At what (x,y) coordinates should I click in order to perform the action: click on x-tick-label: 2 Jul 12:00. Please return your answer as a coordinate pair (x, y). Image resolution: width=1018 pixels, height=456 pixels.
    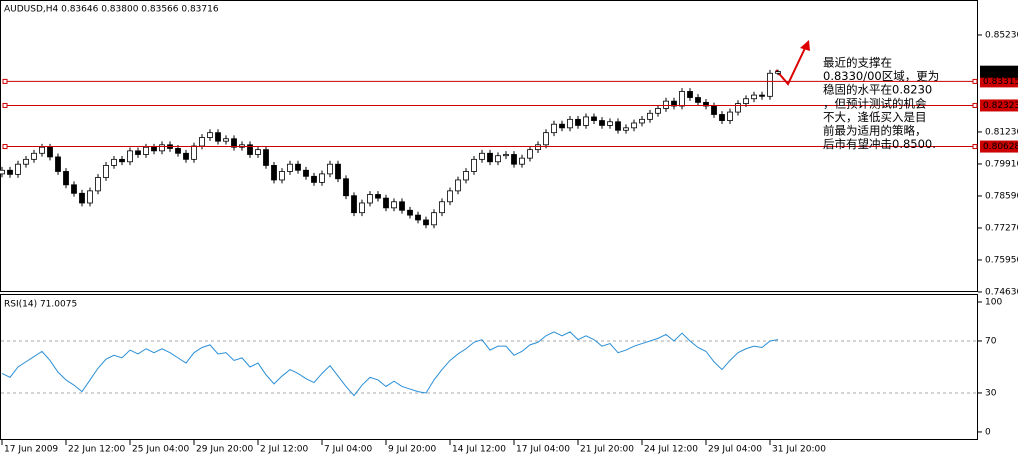
    Looking at the image, I should click on (284, 450).